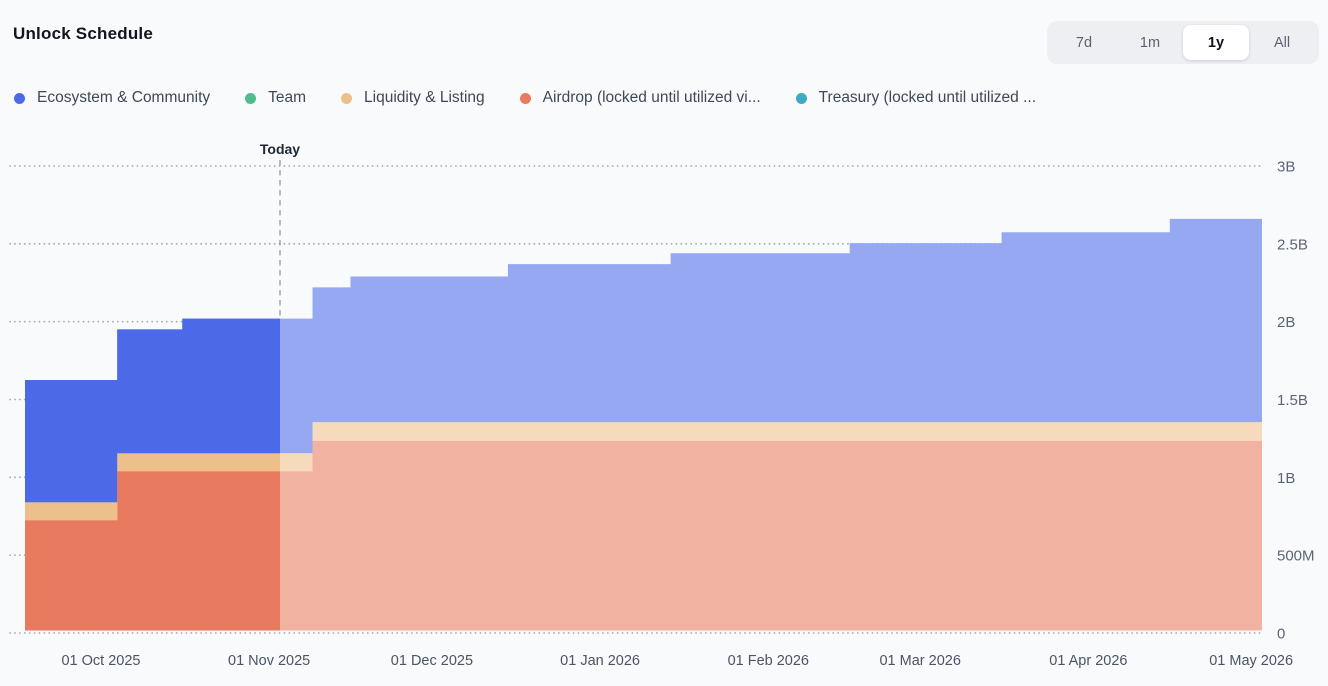  I want to click on x-axis-label: 01 Jan 2026, so click(600, 661).